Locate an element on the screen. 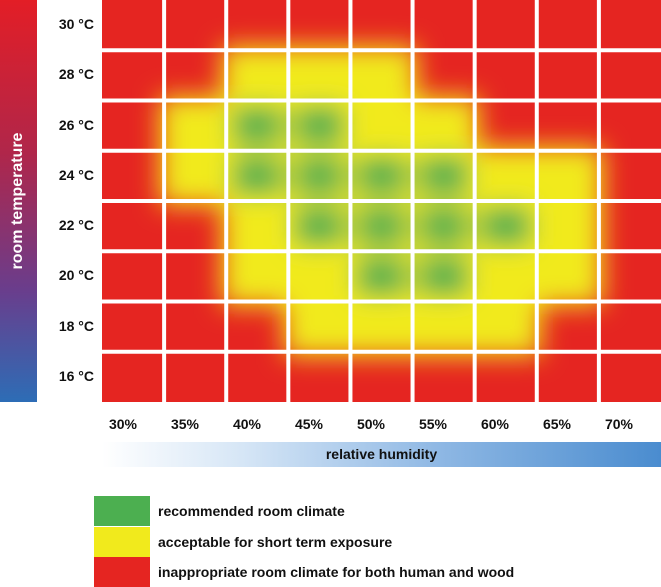 The height and width of the screenshot is (587, 661). x-tick-label: 55% is located at coordinates (433, 424).